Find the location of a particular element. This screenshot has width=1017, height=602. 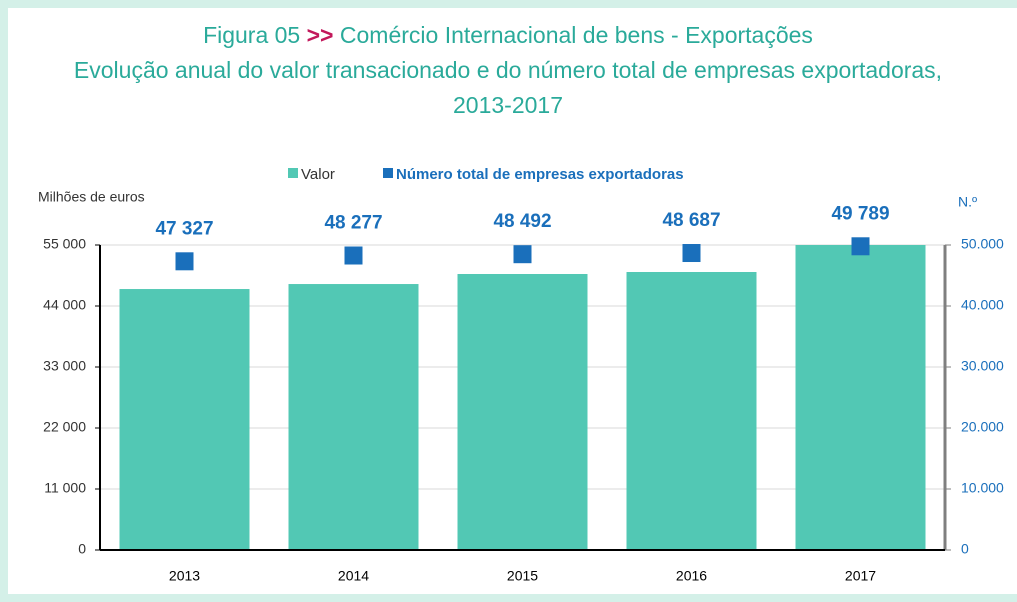

legend-label: Número total de empresas exportadoras is located at coordinates (540, 174).